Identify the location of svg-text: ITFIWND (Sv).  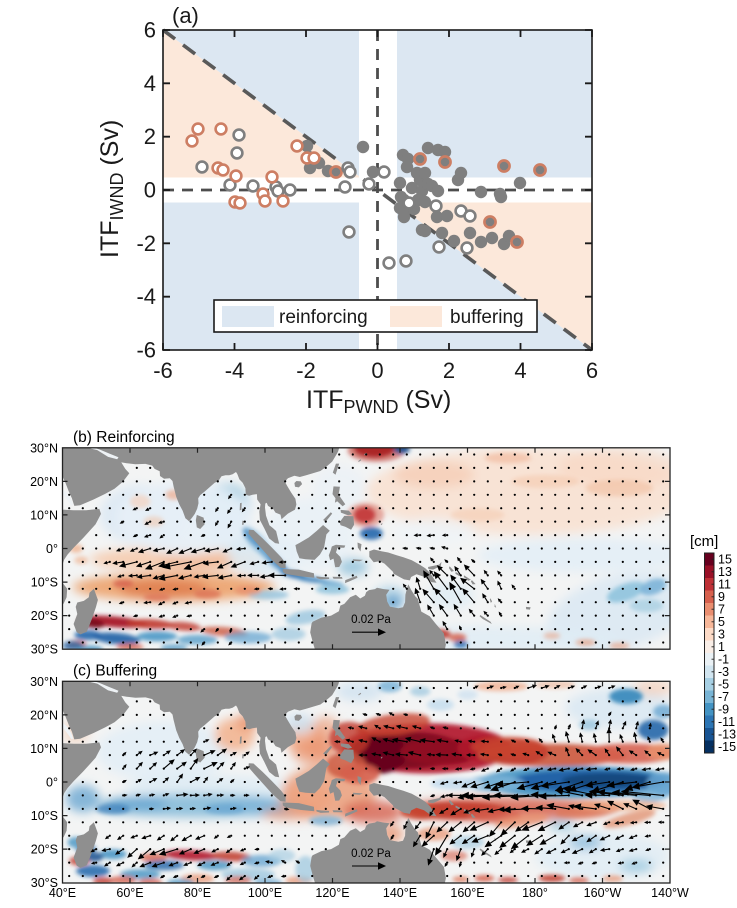
(111, 189).